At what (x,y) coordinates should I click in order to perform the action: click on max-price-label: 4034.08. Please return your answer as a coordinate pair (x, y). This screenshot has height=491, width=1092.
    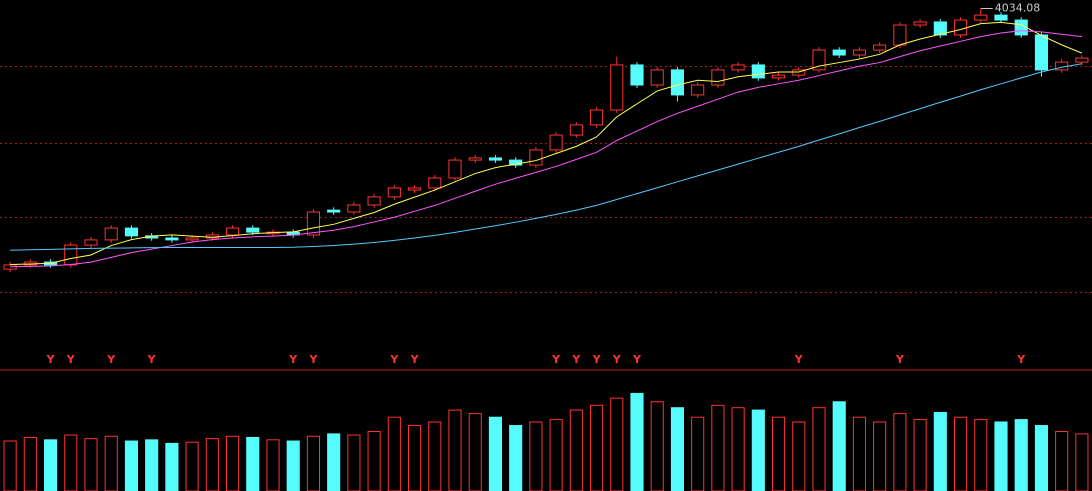
    Looking at the image, I should click on (1018, 7).